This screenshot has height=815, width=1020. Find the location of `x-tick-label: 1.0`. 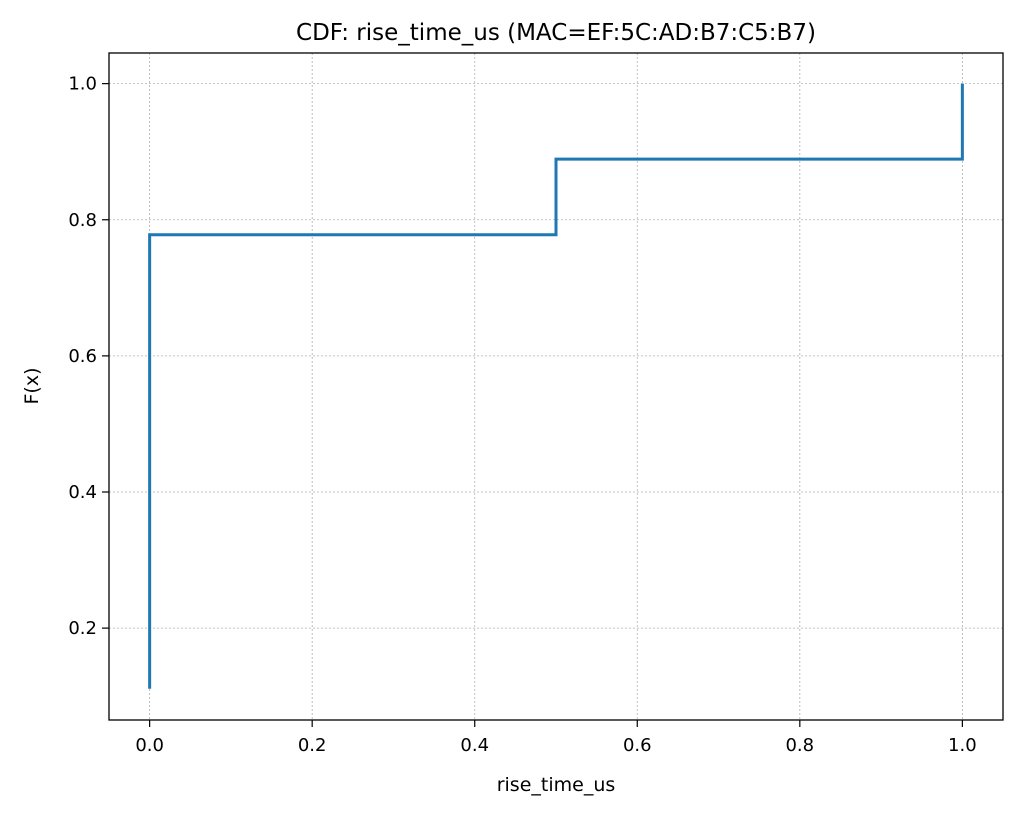

x-tick-label: 1.0 is located at coordinates (962, 745).